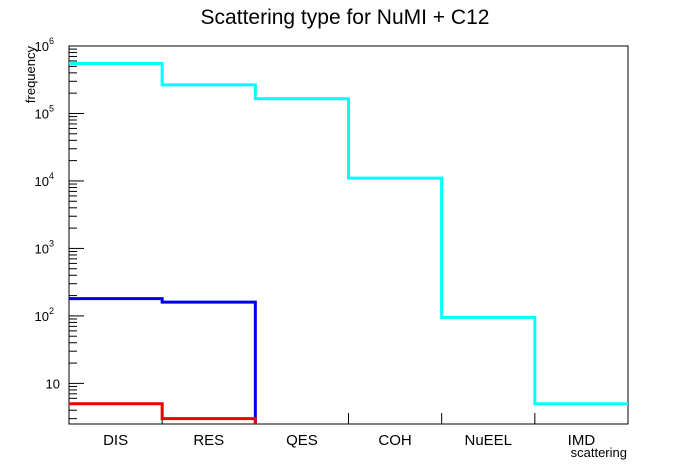 This screenshot has width=698, height=474. What do you see at coordinates (44, 112) in the screenshot?
I see `y-tick-label: 10⁵` at bounding box center [44, 112].